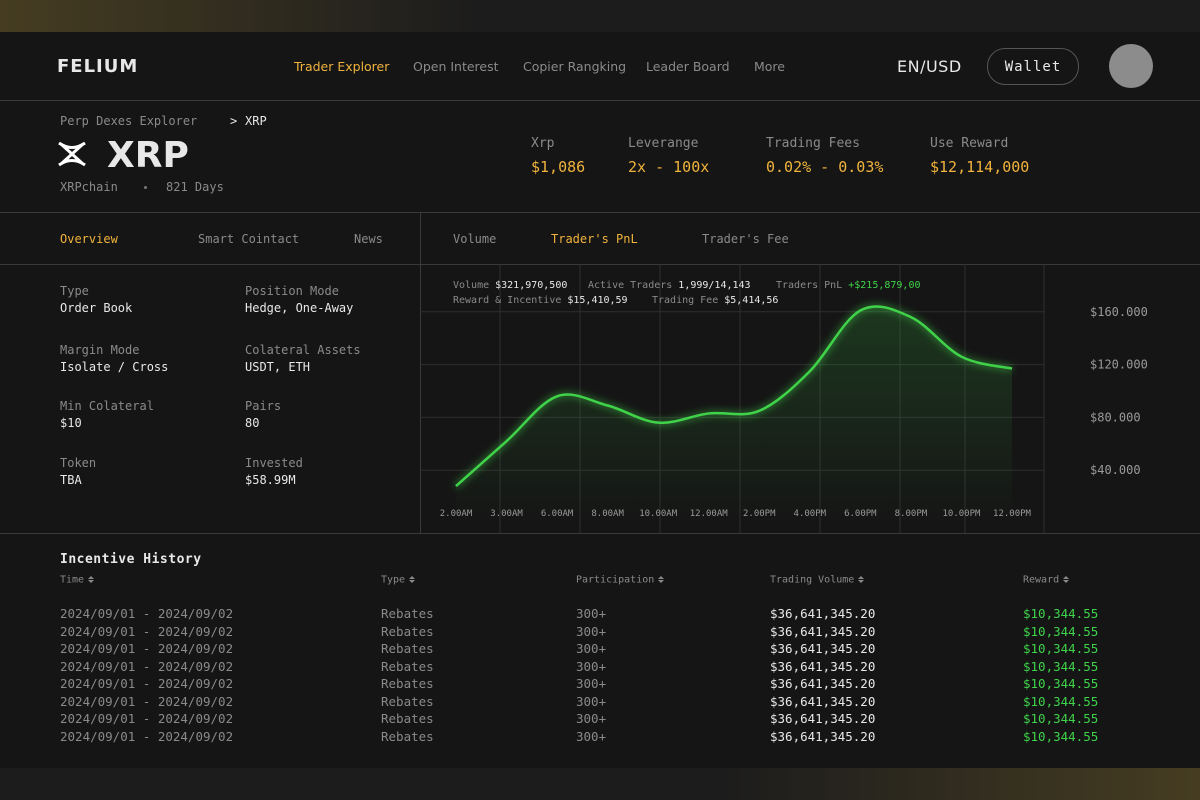 This screenshot has width=1200, height=800. Describe the element at coordinates (1046, 580) in the screenshot. I see `column-header: Reward` at that location.